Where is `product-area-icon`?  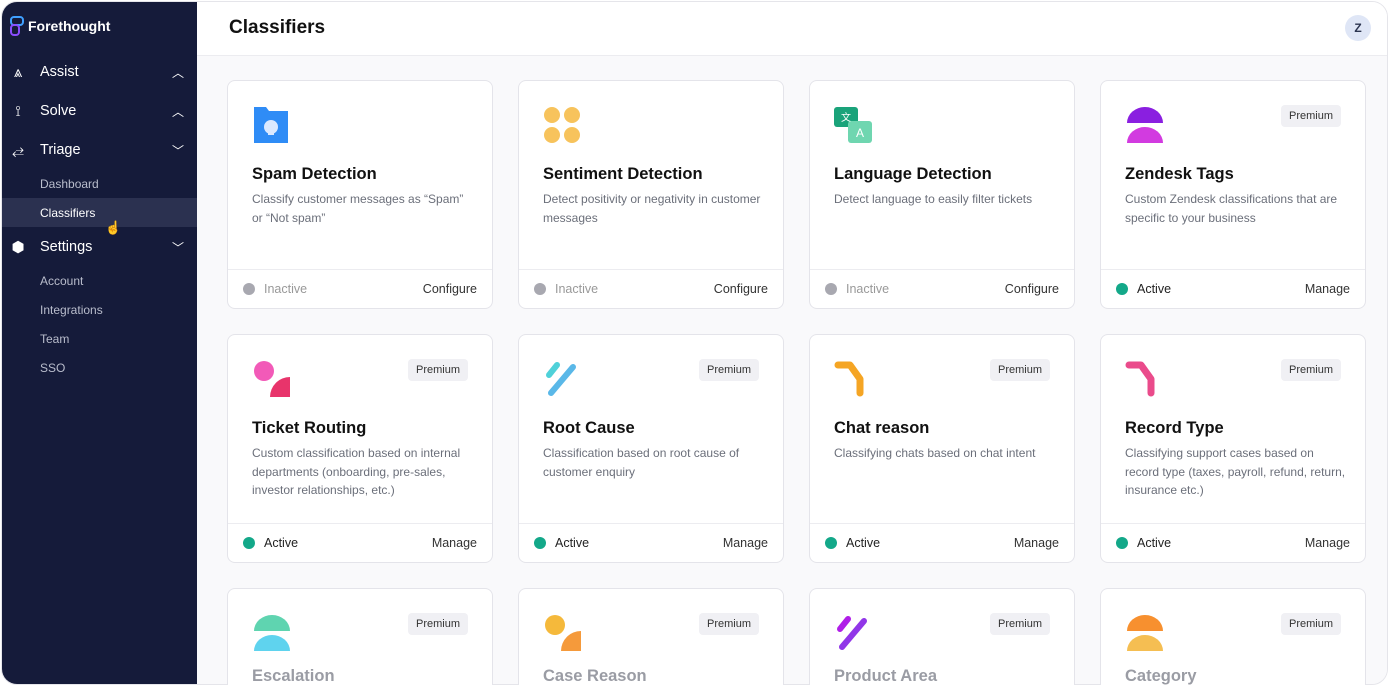
product-area-icon is located at coordinates (854, 633).